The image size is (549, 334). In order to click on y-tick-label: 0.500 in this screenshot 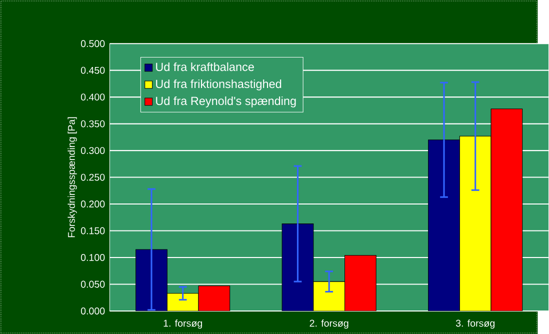, I will do `click(92, 44)`.